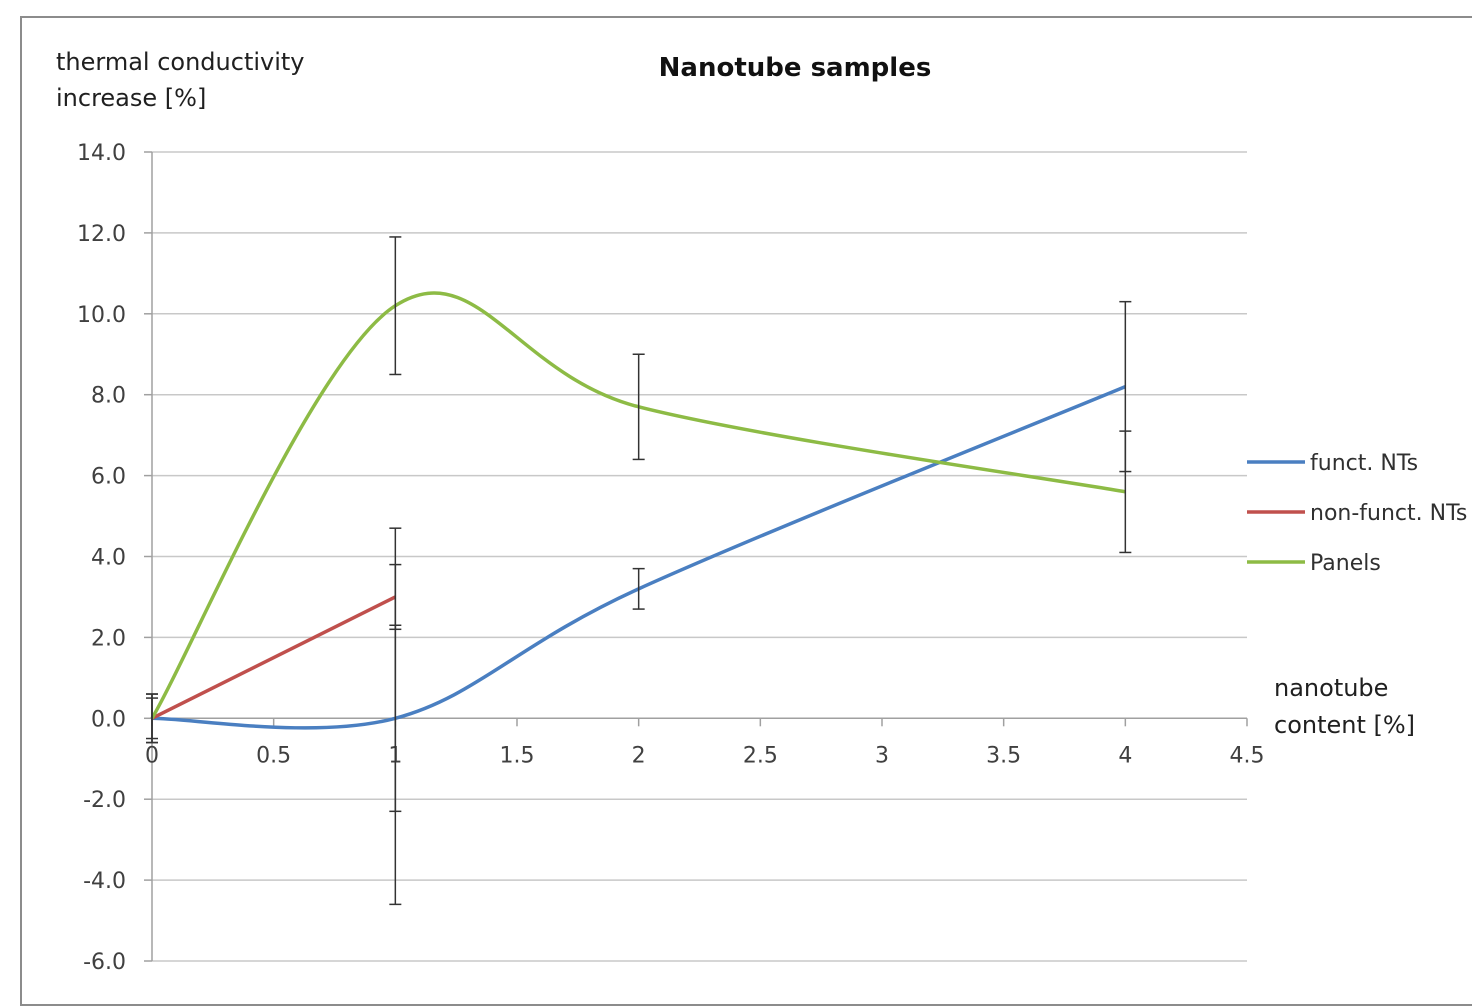 The image size is (1472, 1006). Describe the element at coordinates (882, 755) in the screenshot. I see `x-tick-label: 3` at that location.